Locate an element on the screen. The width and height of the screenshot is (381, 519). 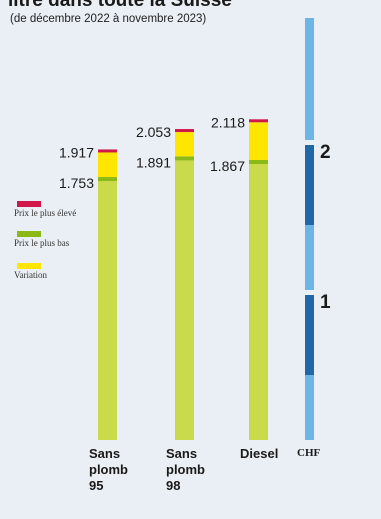
axis-band-bottom is located at coordinates (309, 407).